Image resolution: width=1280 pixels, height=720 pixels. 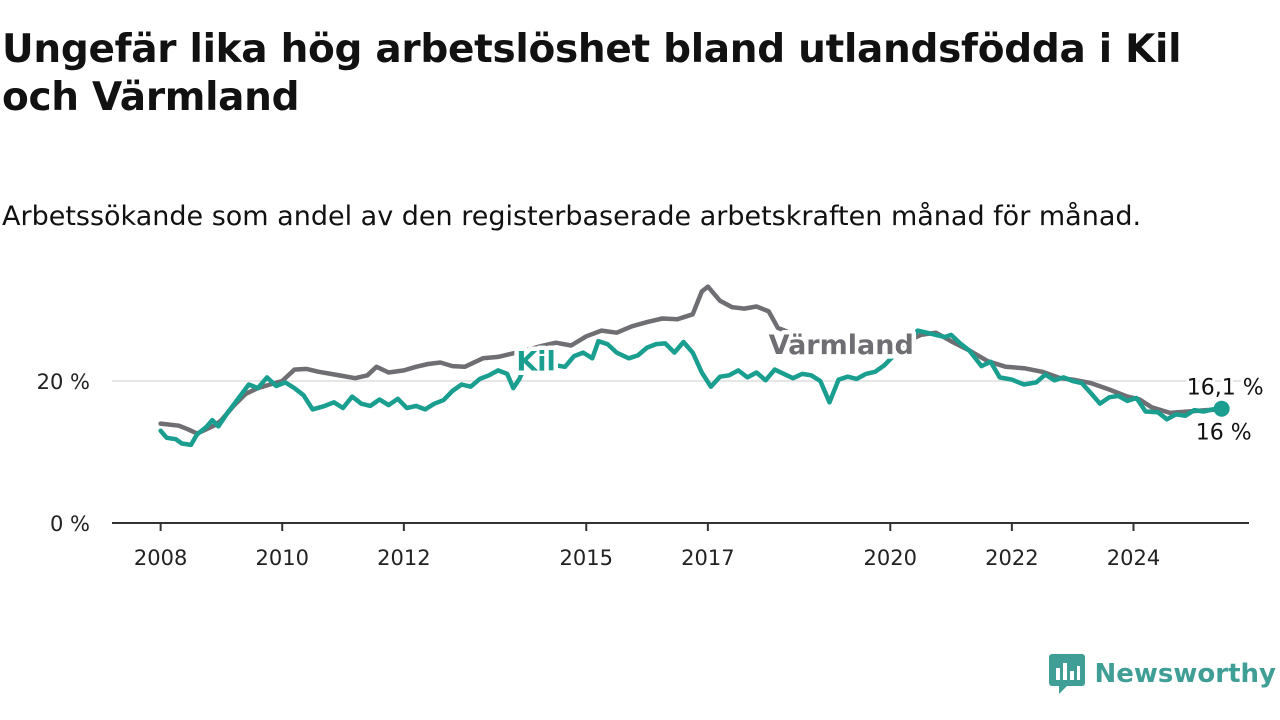 I want to click on x-tick-label: 2020, so click(x=890, y=558).